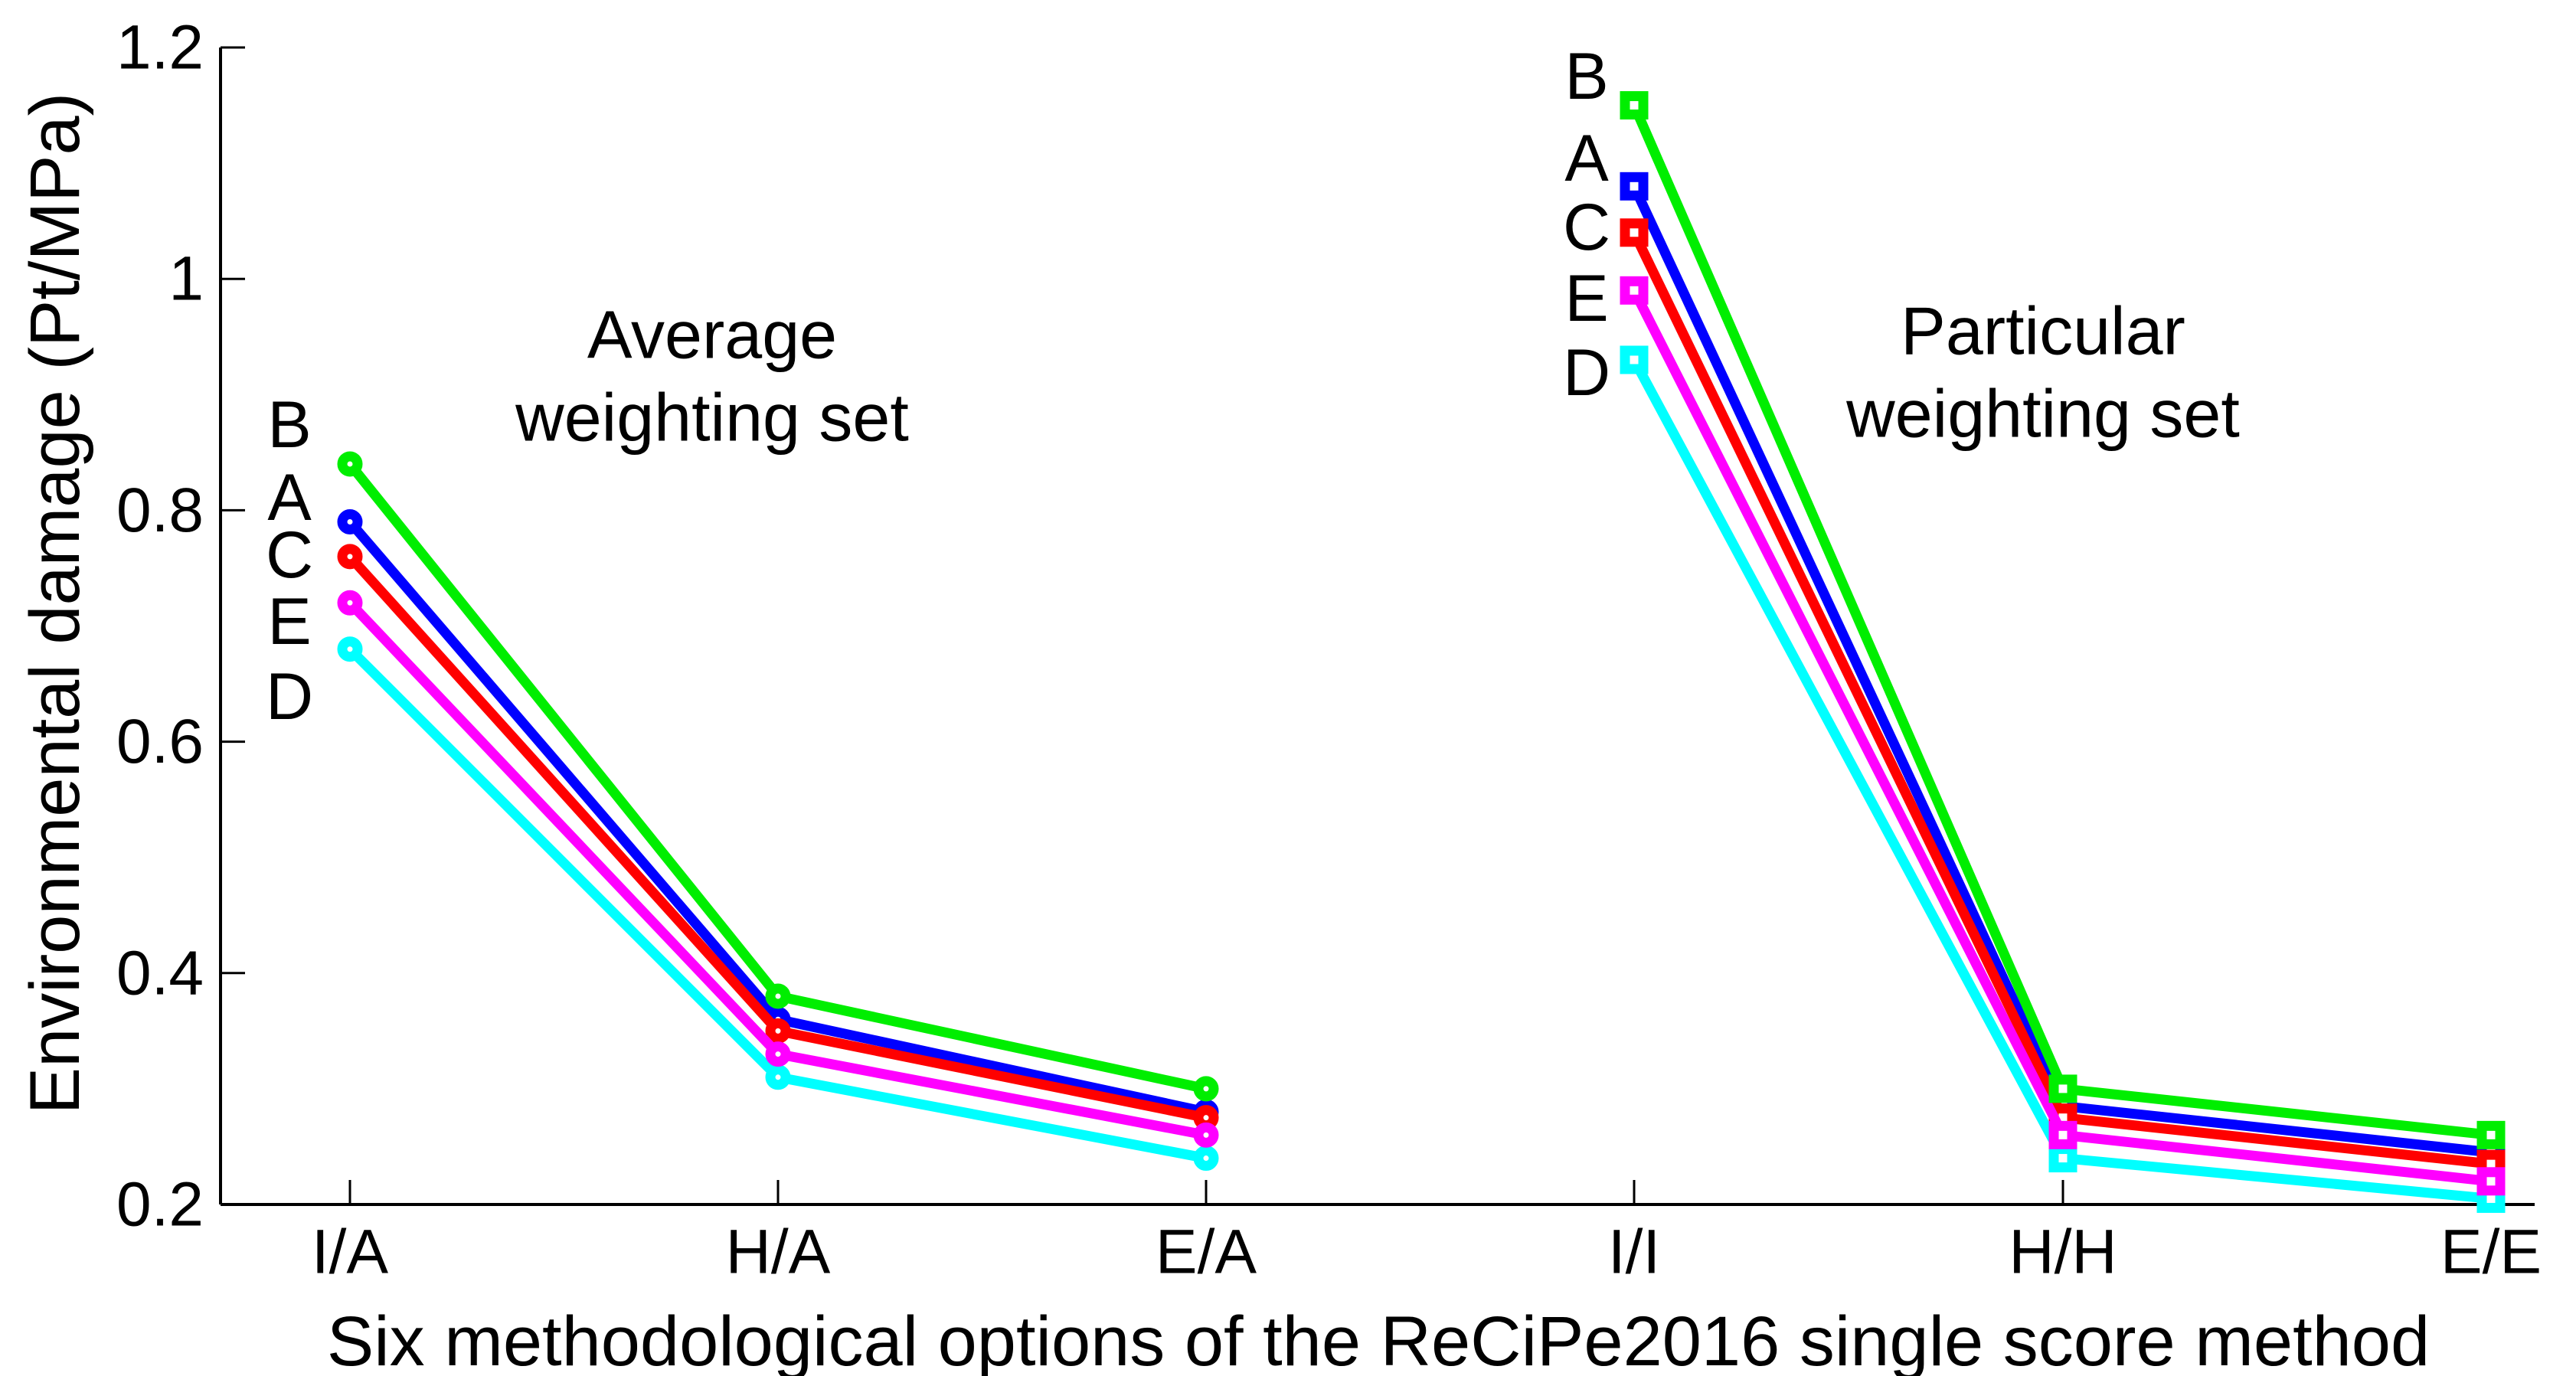 This screenshot has height=1376, width=2576. Describe the element at coordinates (778, 1252) in the screenshot. I see `x-tick-label: H/A` at that location.